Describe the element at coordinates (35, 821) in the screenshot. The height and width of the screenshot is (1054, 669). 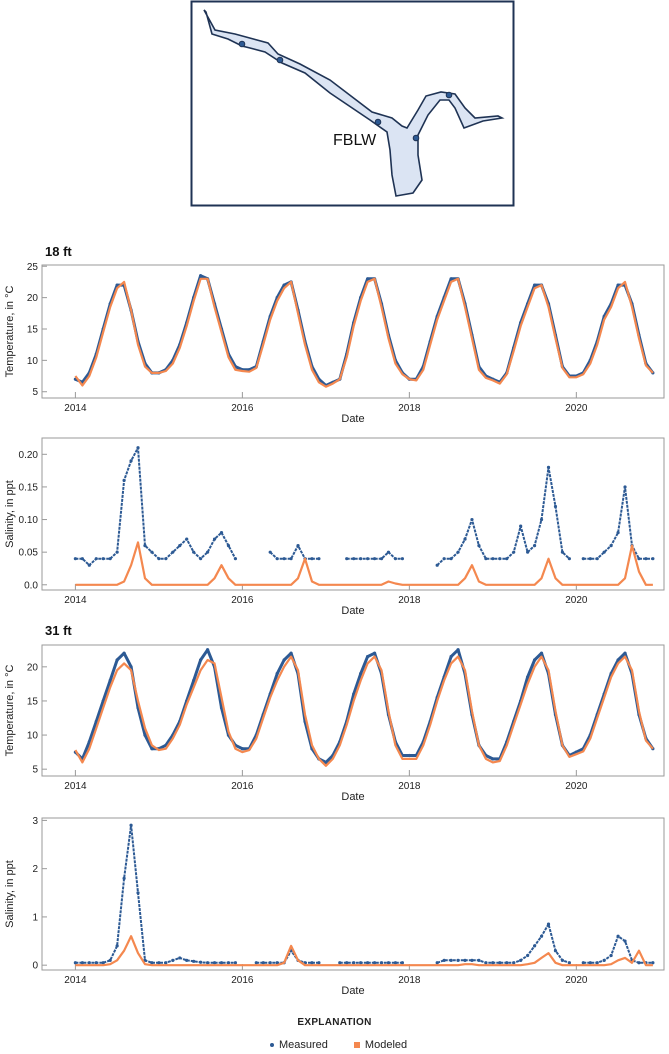
I see `y-tick-label: 3` at that location.